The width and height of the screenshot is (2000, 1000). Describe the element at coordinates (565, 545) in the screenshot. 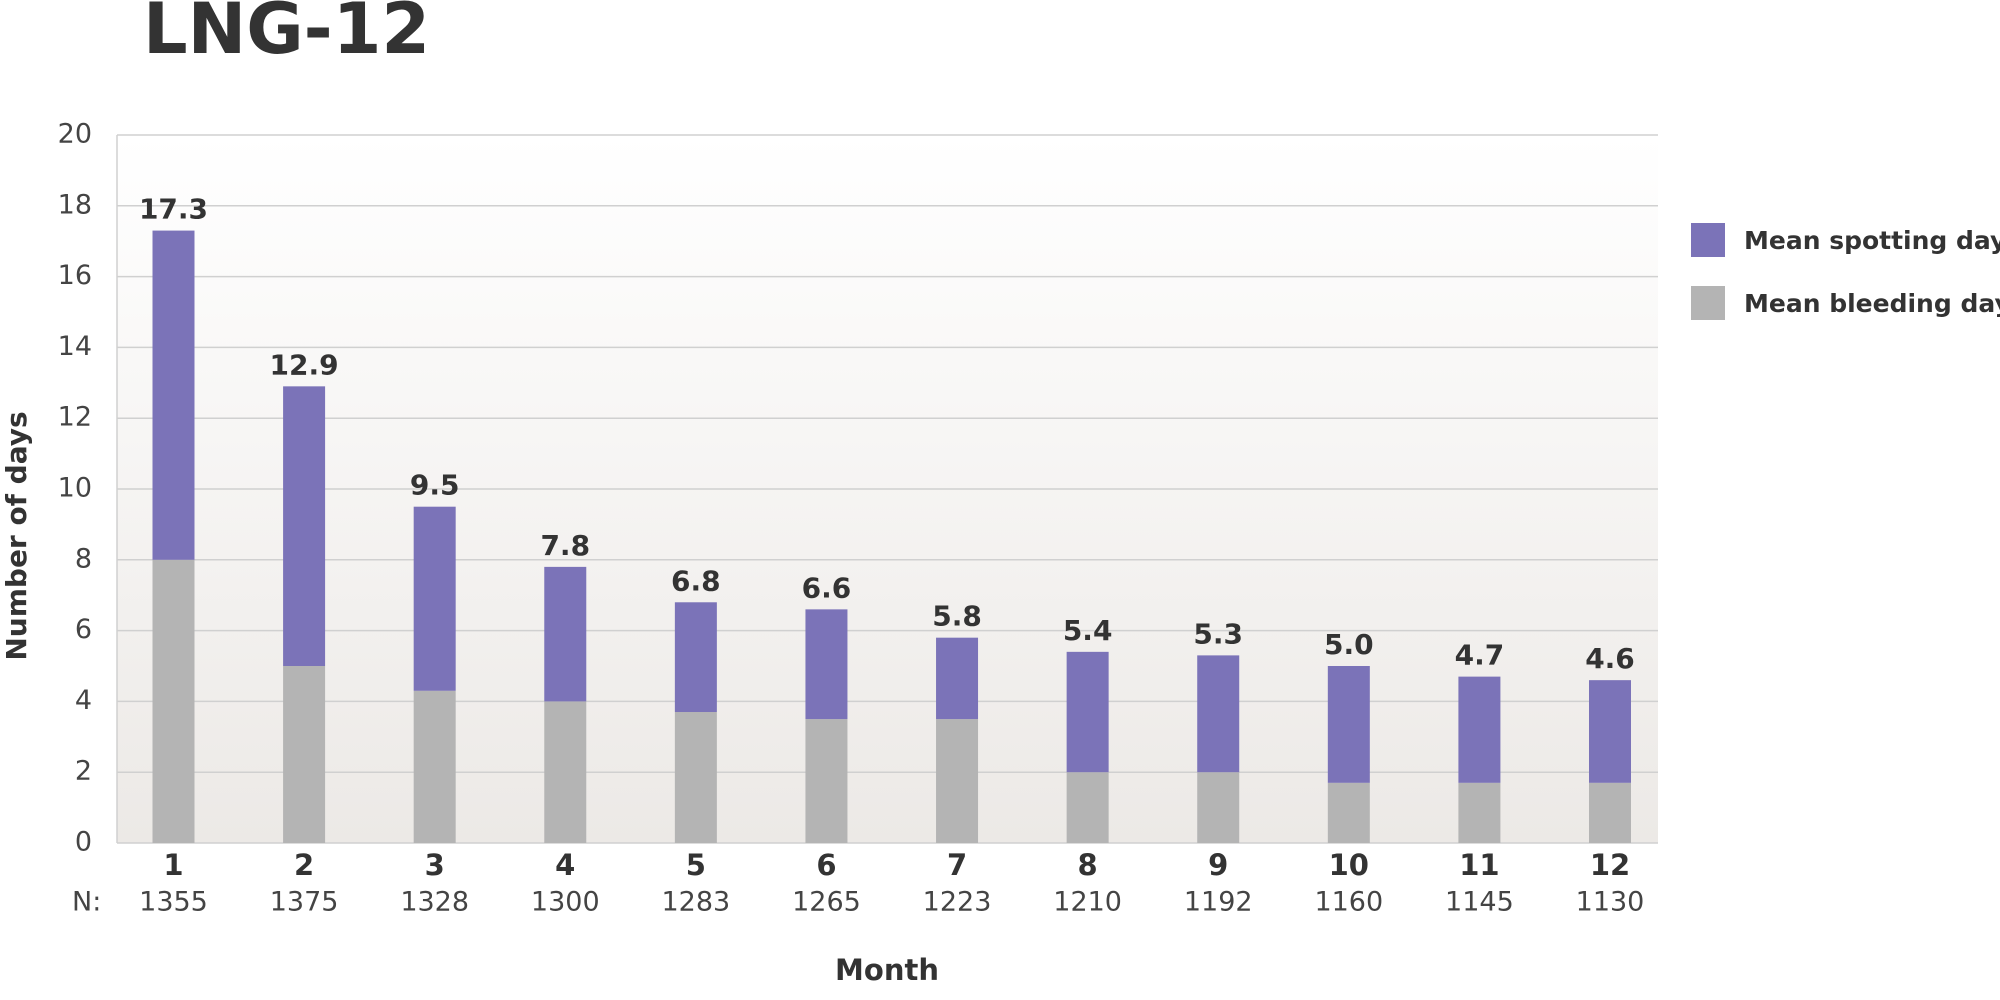

I see `total-label: 7.8` at that location.